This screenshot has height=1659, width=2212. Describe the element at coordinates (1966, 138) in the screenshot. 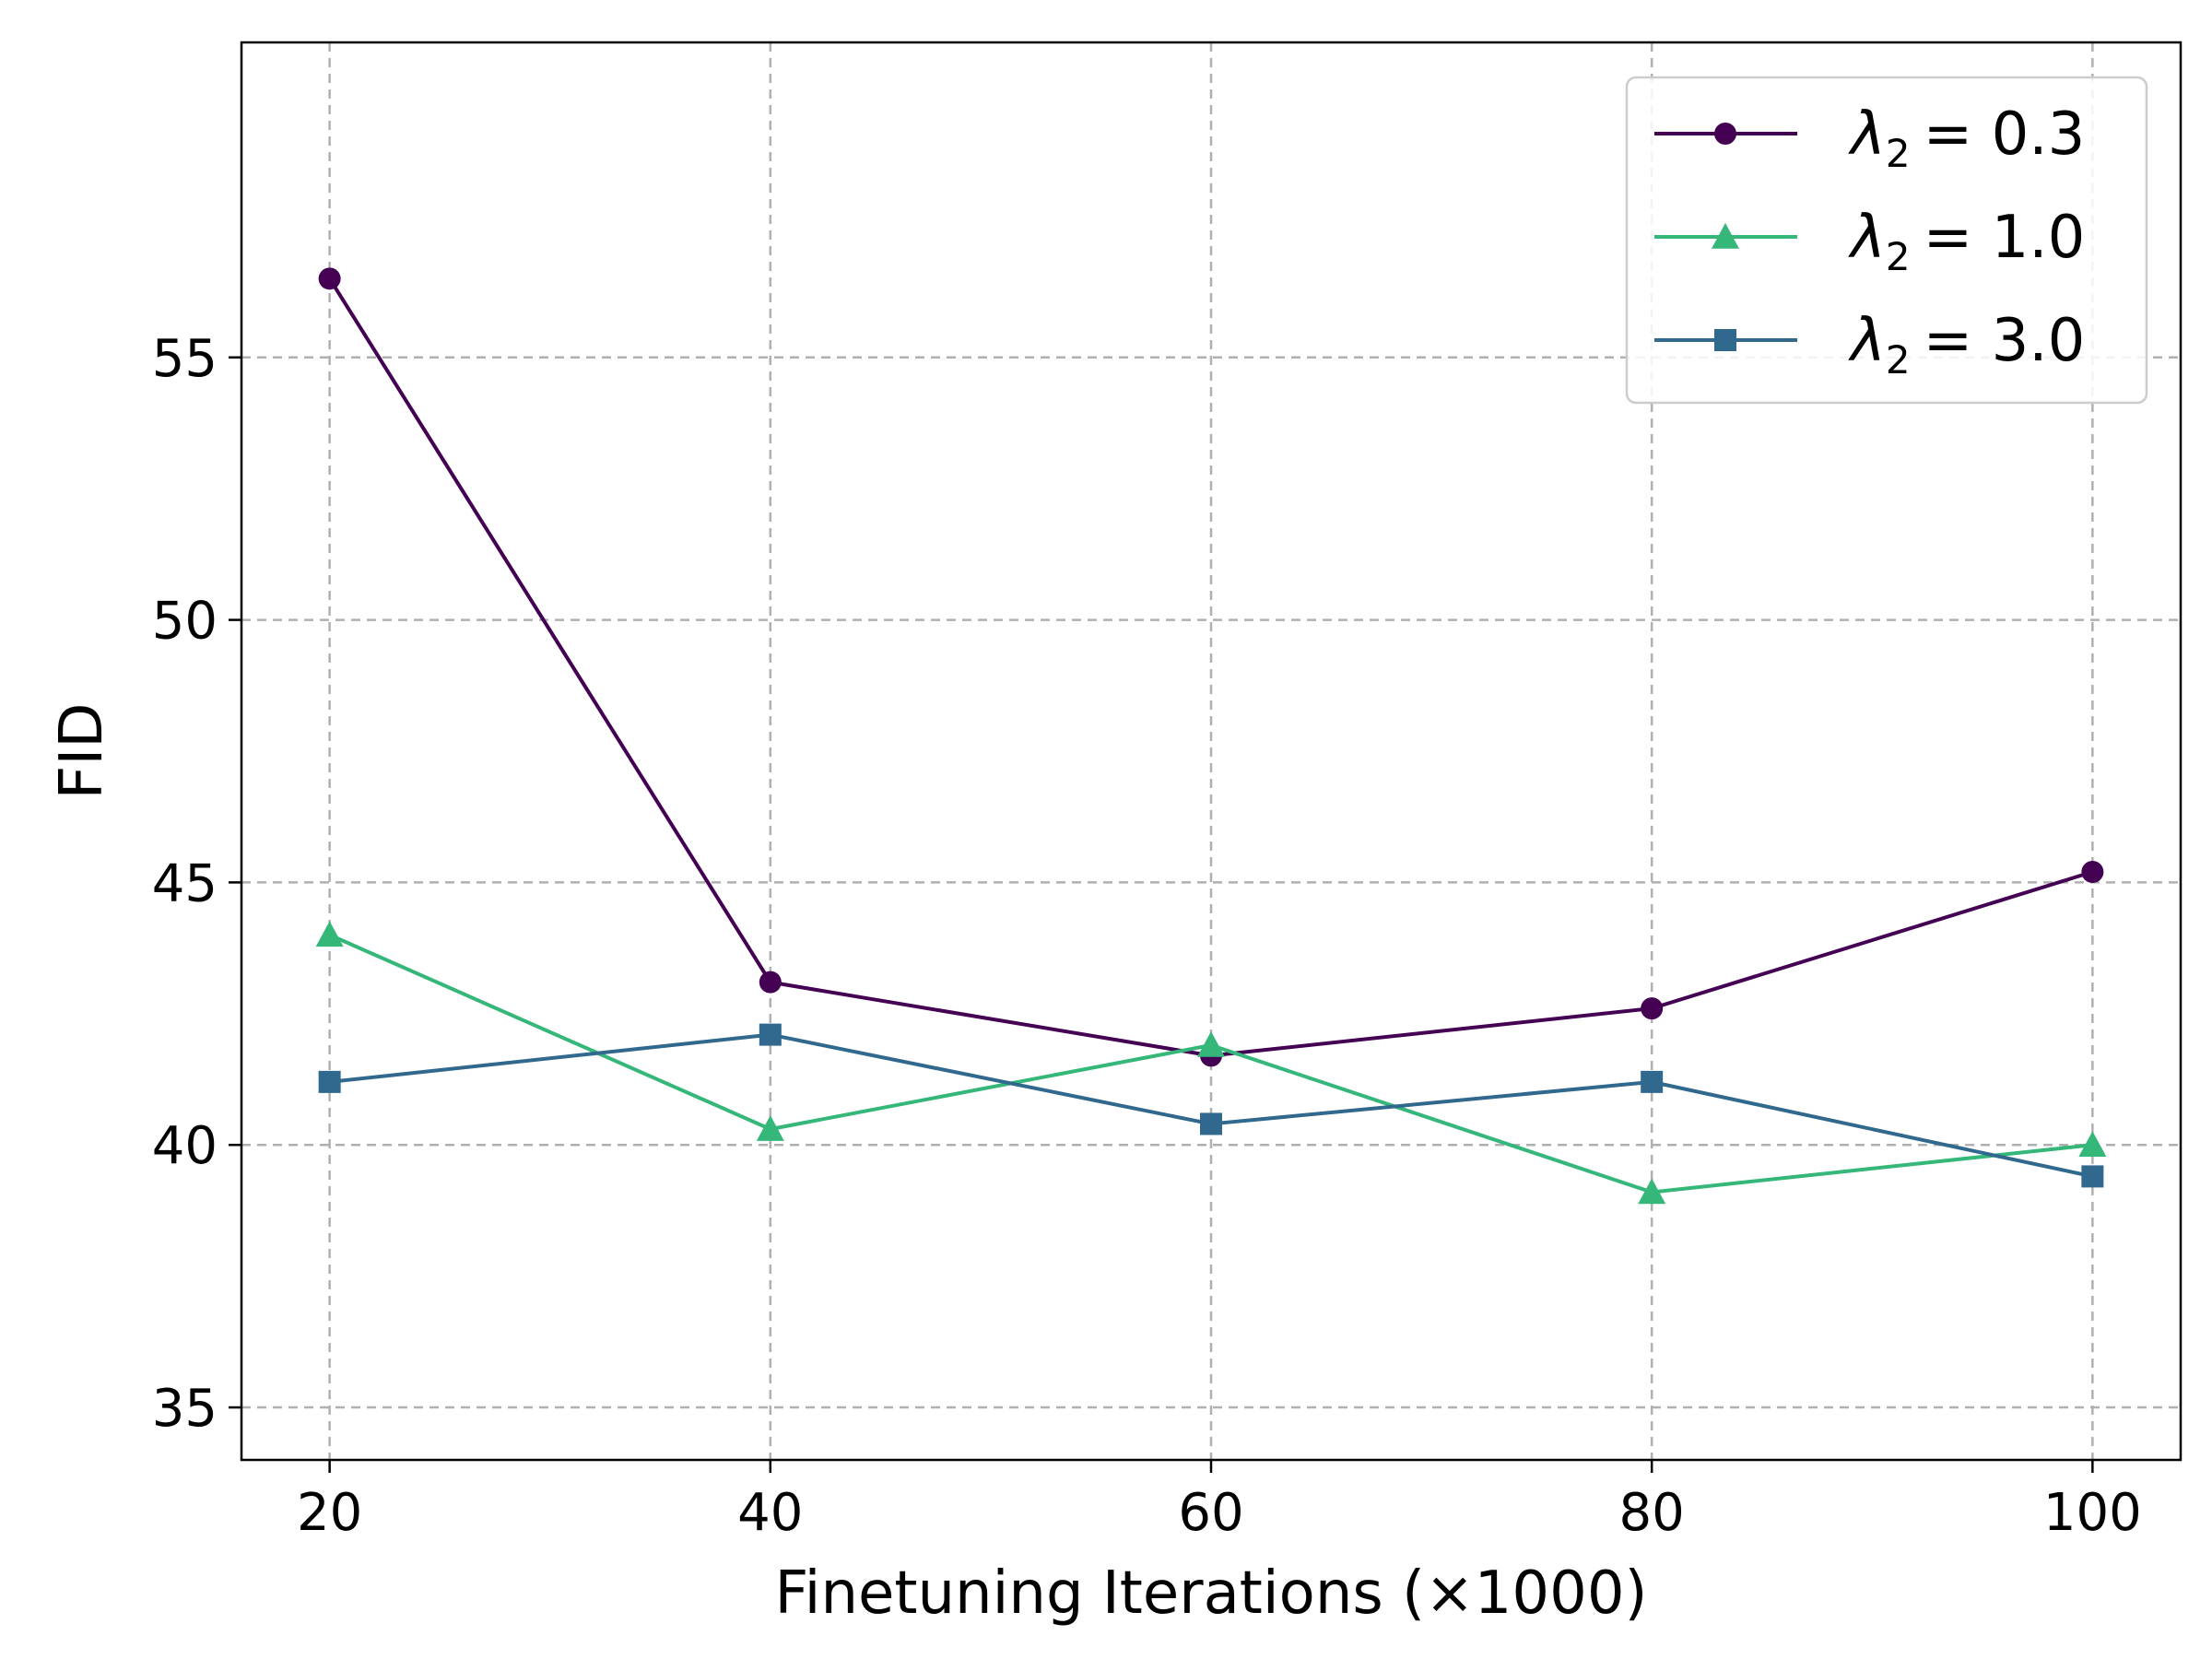

I see `legend-label: λ2 = 0.3` at that location.